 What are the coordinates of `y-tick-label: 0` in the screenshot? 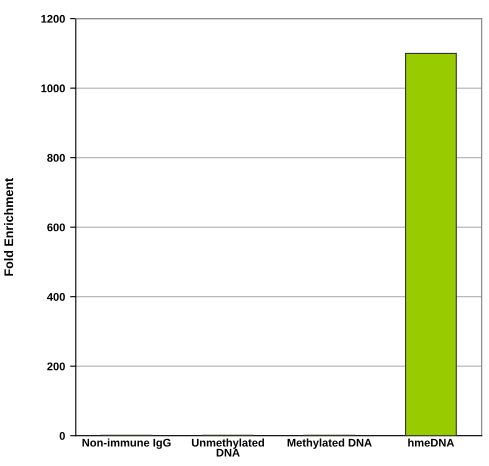 It's located at (62, 436).